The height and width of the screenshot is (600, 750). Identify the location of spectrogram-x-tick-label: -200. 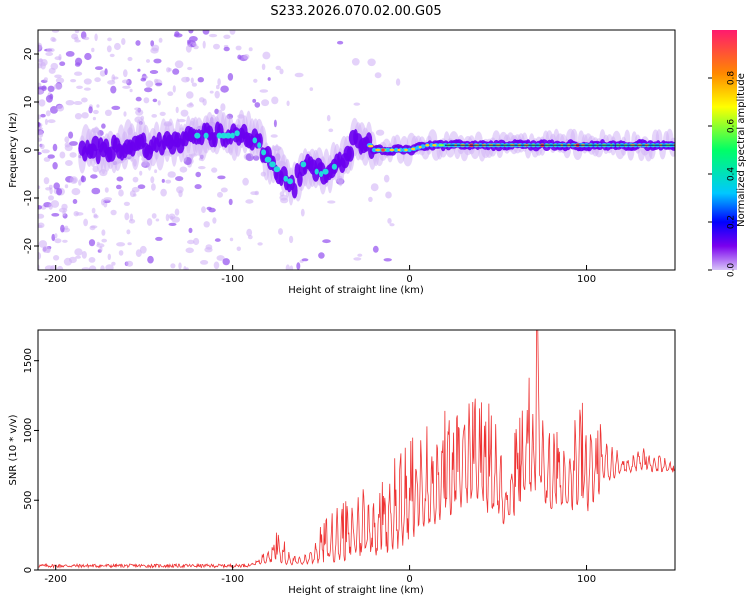
(55, 279).